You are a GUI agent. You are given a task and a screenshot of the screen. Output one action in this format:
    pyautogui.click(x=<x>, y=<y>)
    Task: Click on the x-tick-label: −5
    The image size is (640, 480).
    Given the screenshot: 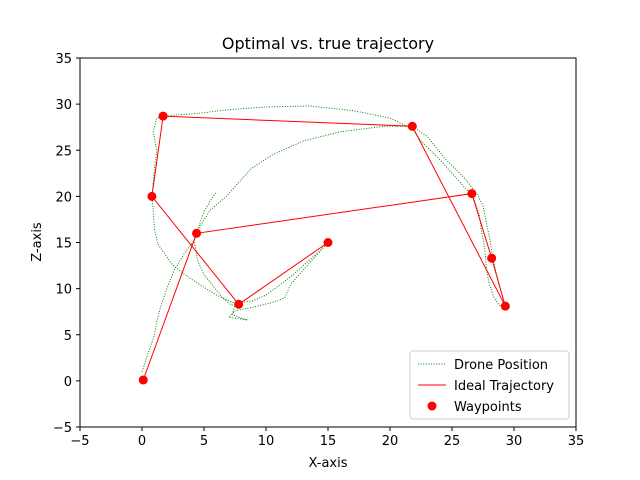 What is the action you would take?
    pyautogui.click(x=79, y=441)
    